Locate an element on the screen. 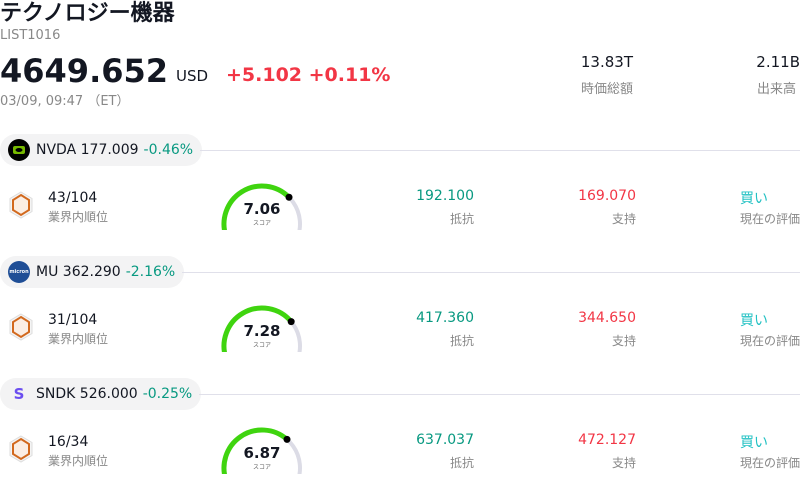 The width and height of the screenshot is (800, 500). stock-change: -2.16% is located at coordinates (150, 272).